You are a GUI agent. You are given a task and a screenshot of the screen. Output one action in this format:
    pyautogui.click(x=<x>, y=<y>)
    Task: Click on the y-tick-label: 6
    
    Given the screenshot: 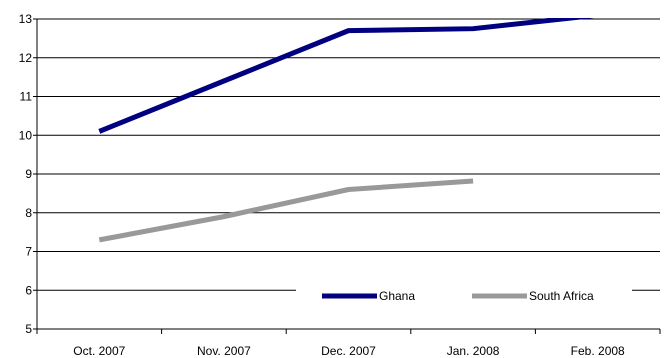 What is the action you would take?
    pyautogui.click(x=28, y=290)
    